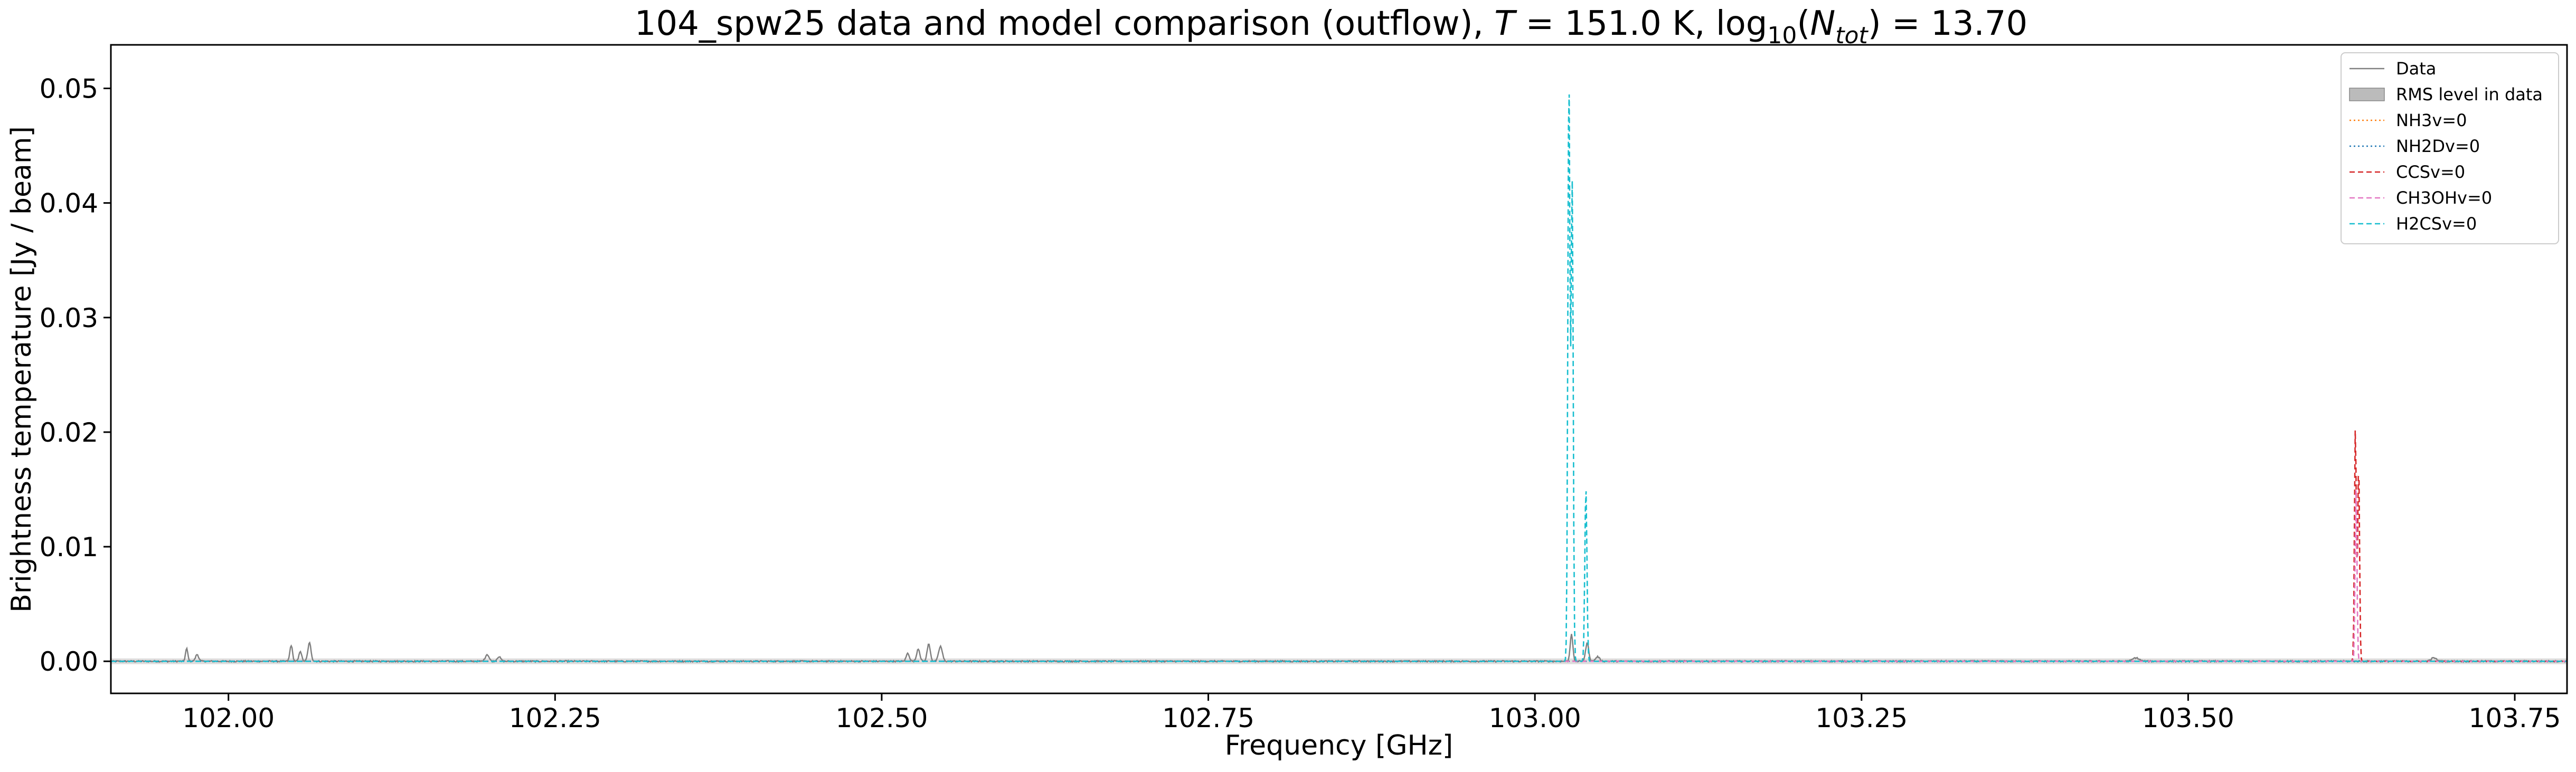 The image size is (2576, 772). What do you see at coordinates (1339, 648) in the screenshot?
I see `series-line-data` at bounding box center [1339, 648].